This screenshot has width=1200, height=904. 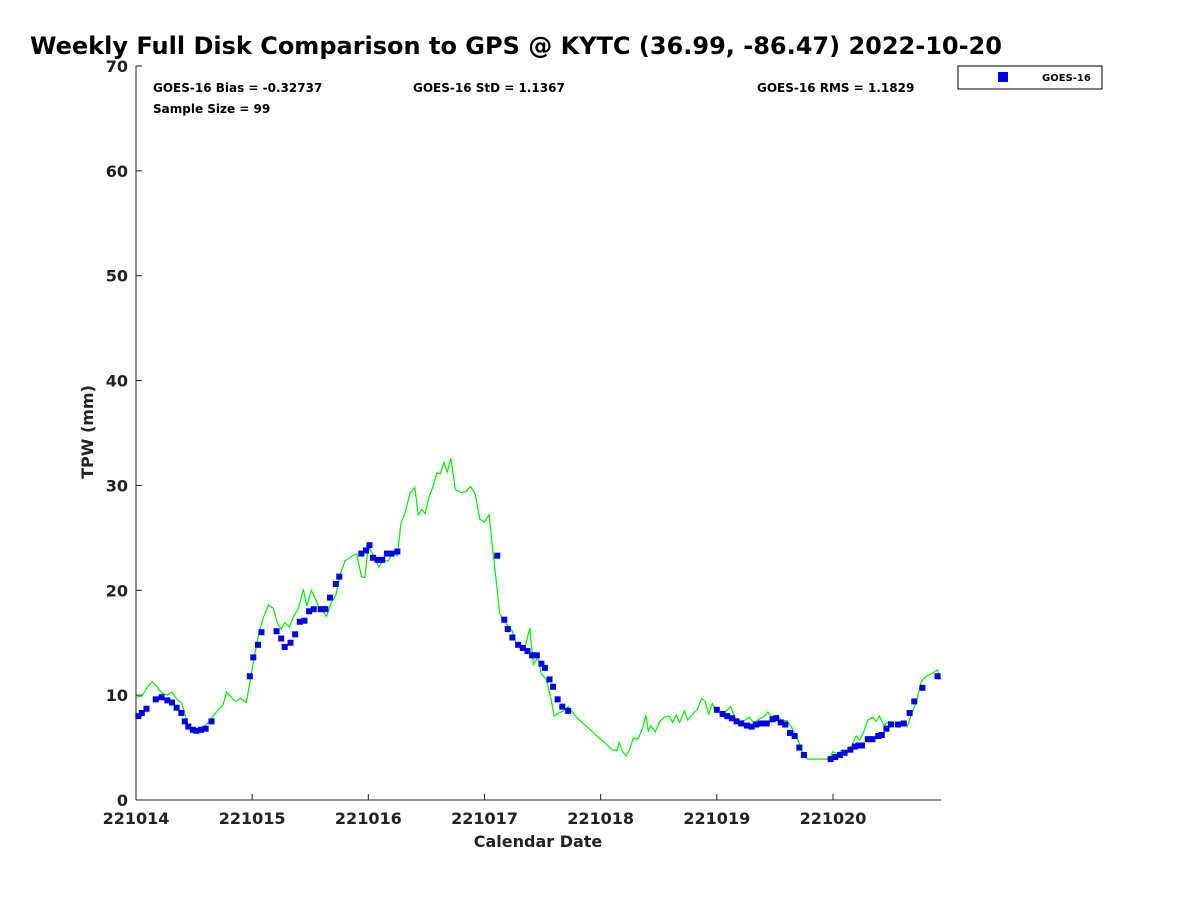 What do you see at coordinates (716, 818) in the screenshot?
I see `x-tick-label: 221019` at bounding box center [716, 818].